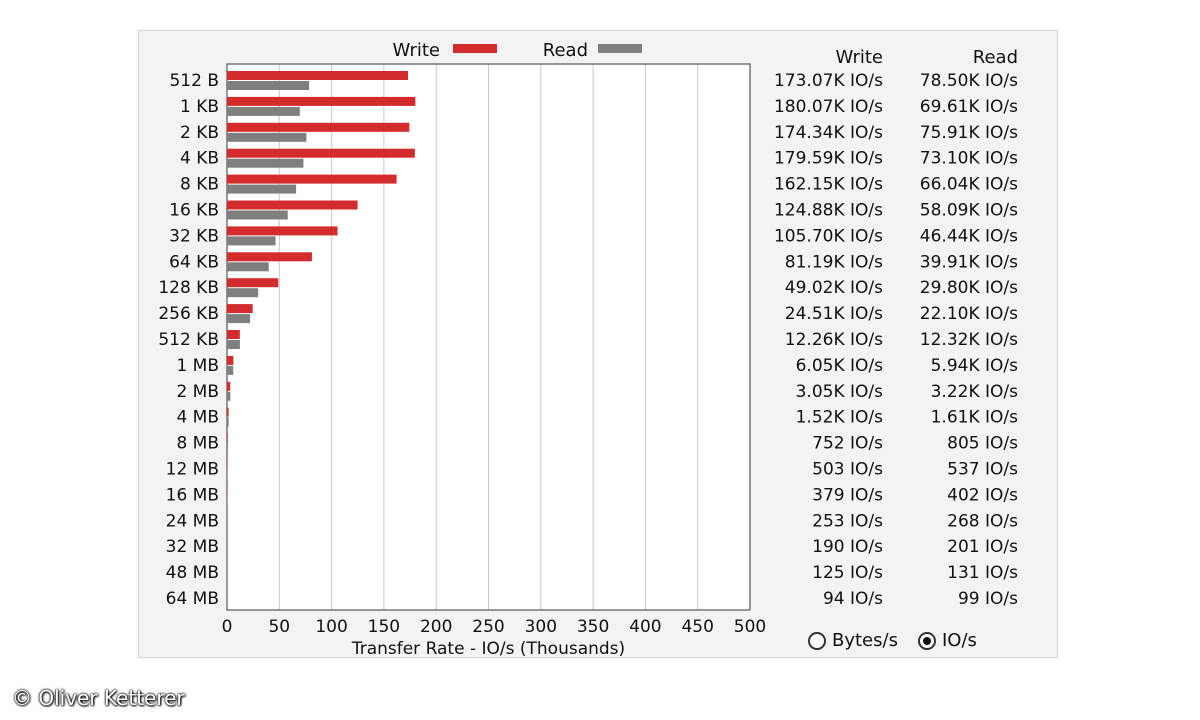  I want to click on y-tick-label: 48 MB, so click(192, 573).